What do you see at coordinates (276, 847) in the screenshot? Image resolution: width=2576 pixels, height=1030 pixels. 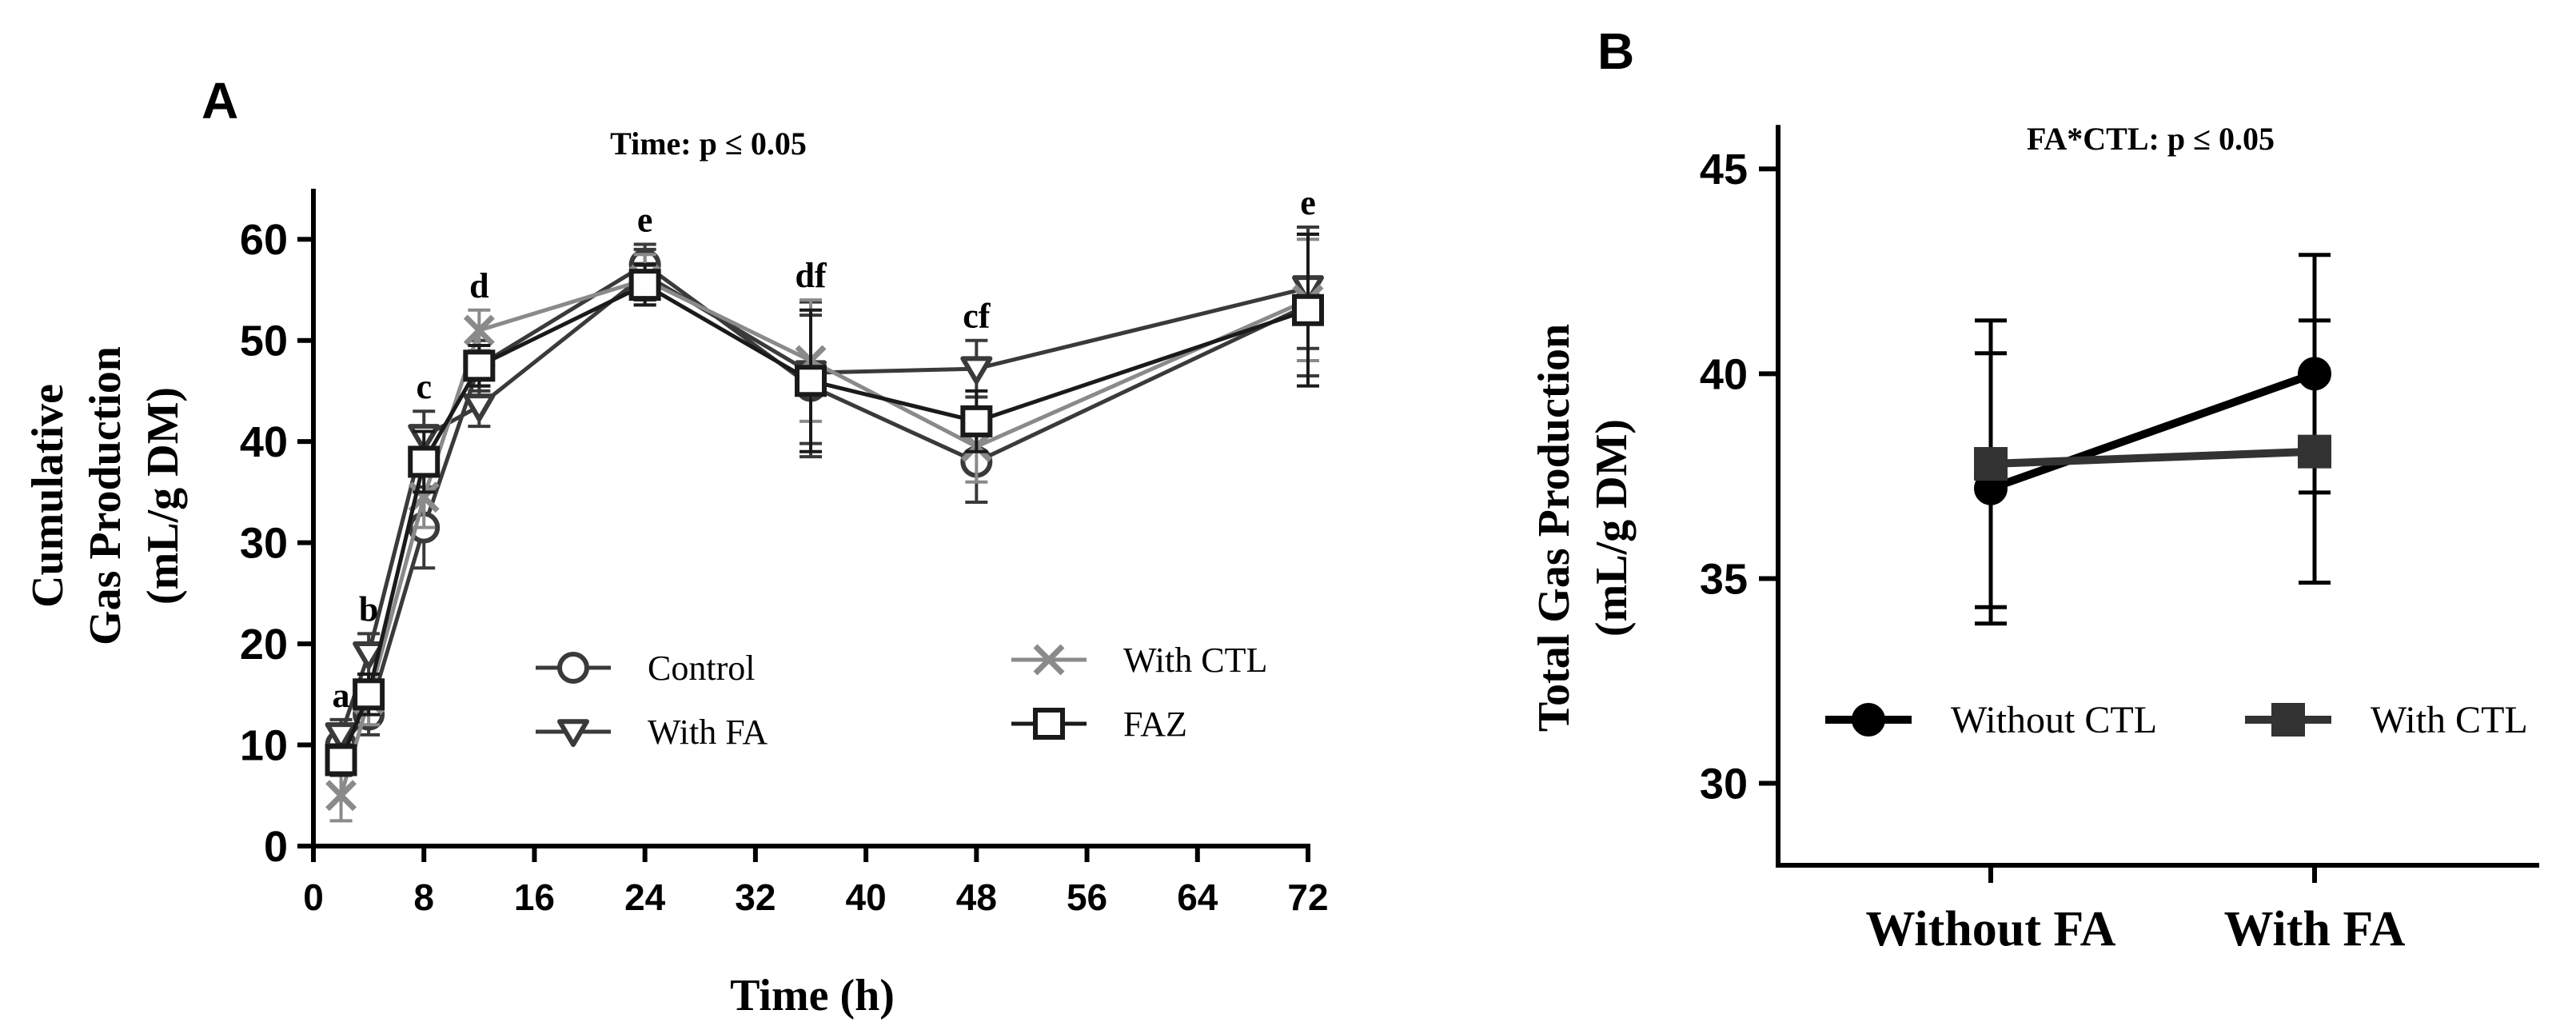 I see `panel-a-y-tick-label: 0` at bounding box center [276, 847].